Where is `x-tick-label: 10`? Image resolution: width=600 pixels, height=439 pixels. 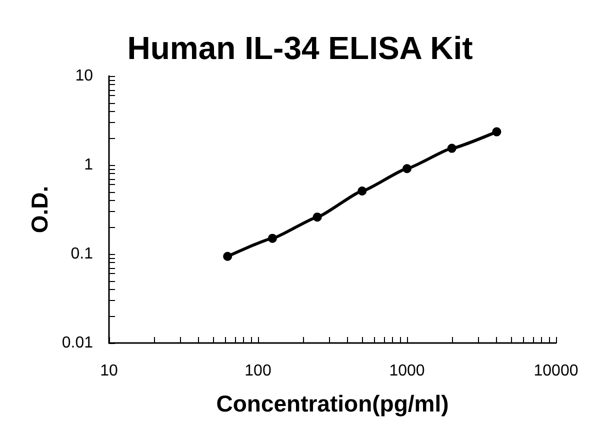
x-tick-label: 10 is located at coordinates (109, 371).